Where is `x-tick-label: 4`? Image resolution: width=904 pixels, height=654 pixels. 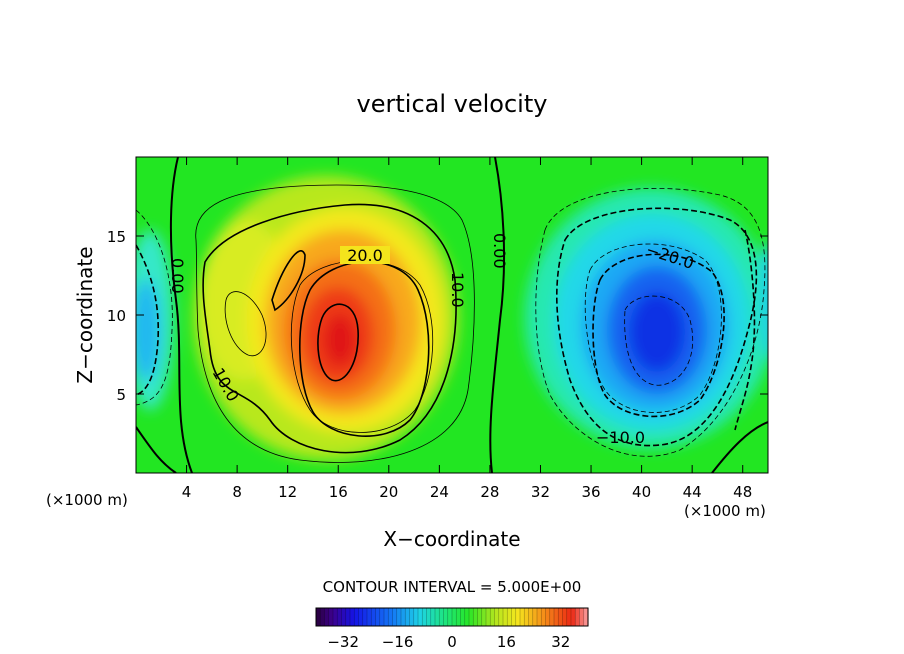 x-tick-label: 4 is located at coordinates (187, 492).